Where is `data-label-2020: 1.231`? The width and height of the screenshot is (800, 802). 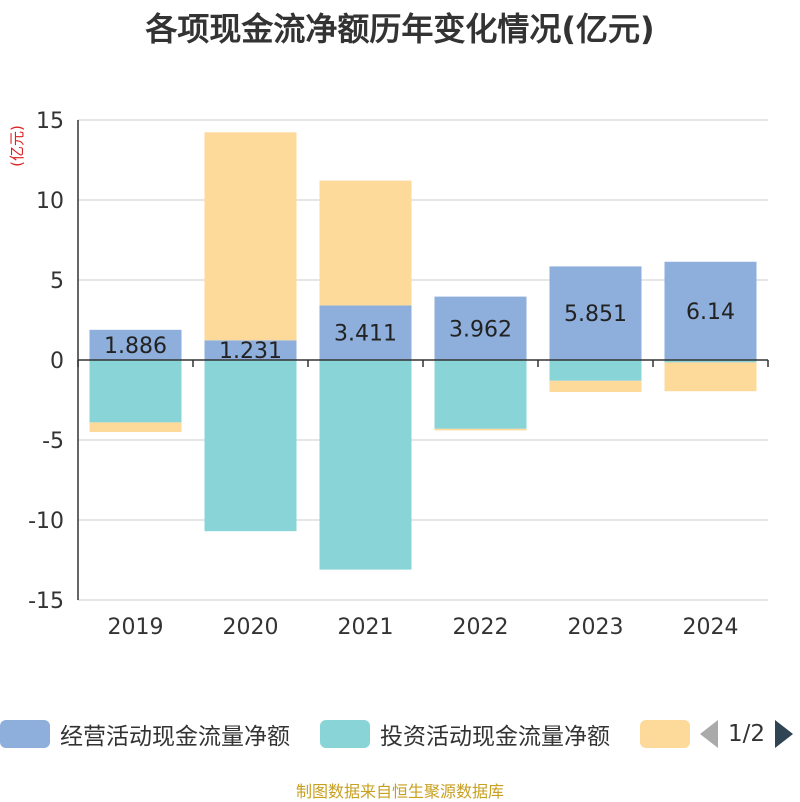
data-label-2020: 1.231 is located at coordinates (250, 351).